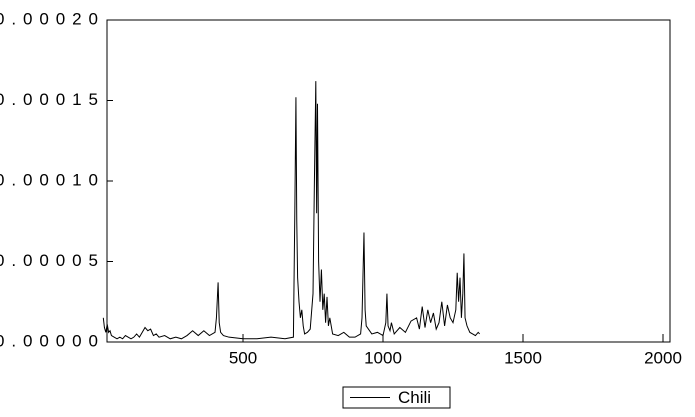  What do you see at coordinates (243, 357) in the screenshot?
I see `x-tick-label: 500` at bounding box center [243, 357].